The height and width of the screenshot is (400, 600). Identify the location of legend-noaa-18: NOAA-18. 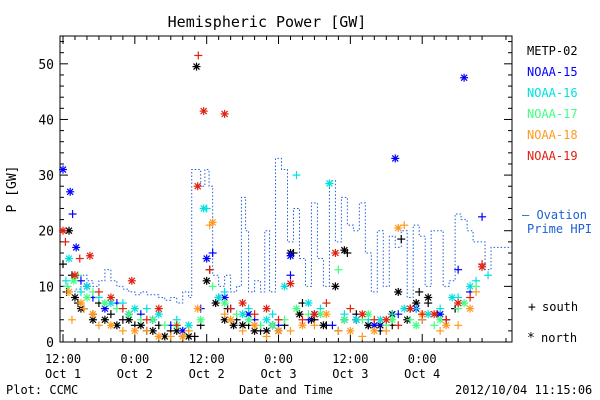
(552, 135).